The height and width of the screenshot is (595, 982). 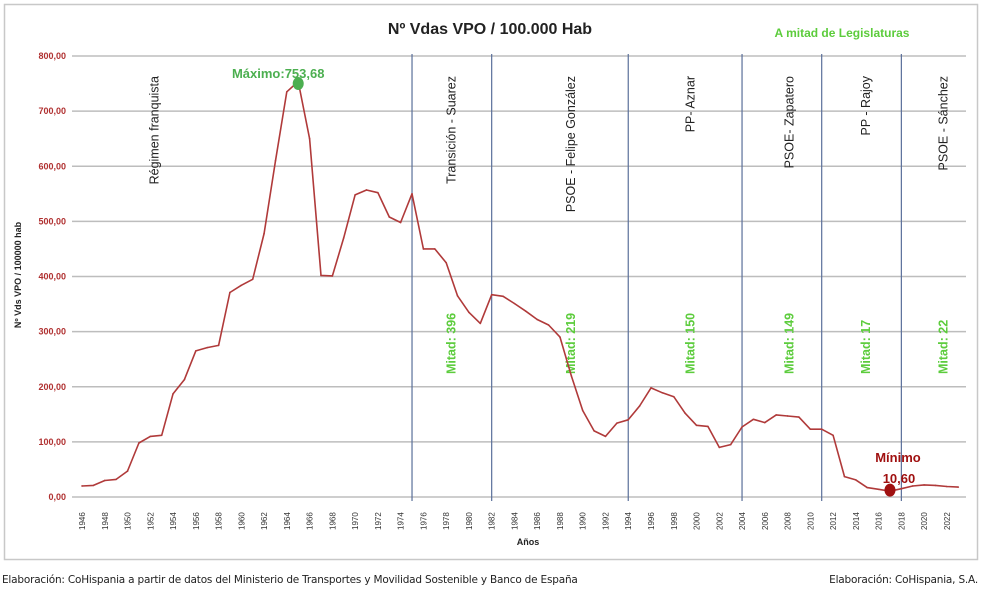 I want to click on x-tick-label: 2010, so click(x=810, y=521).